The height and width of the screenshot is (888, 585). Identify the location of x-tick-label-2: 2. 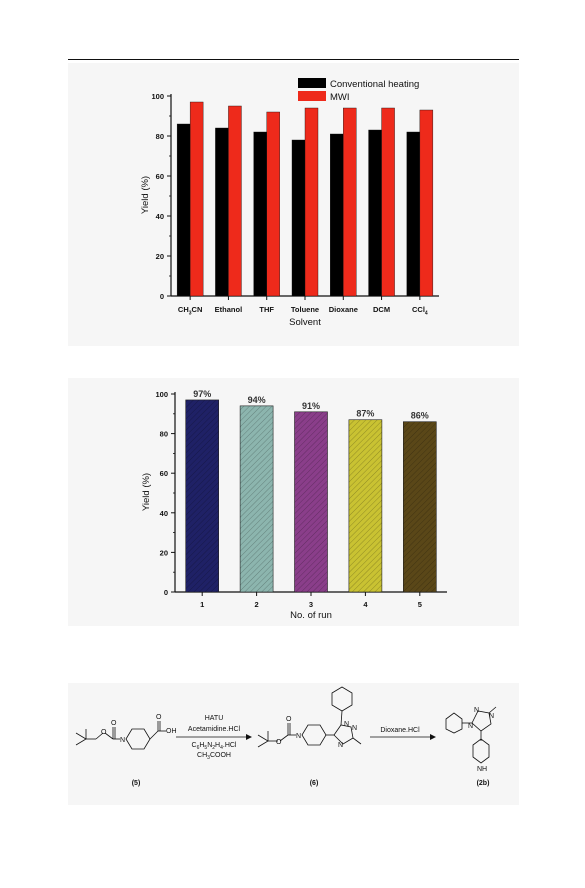
(257, 604).